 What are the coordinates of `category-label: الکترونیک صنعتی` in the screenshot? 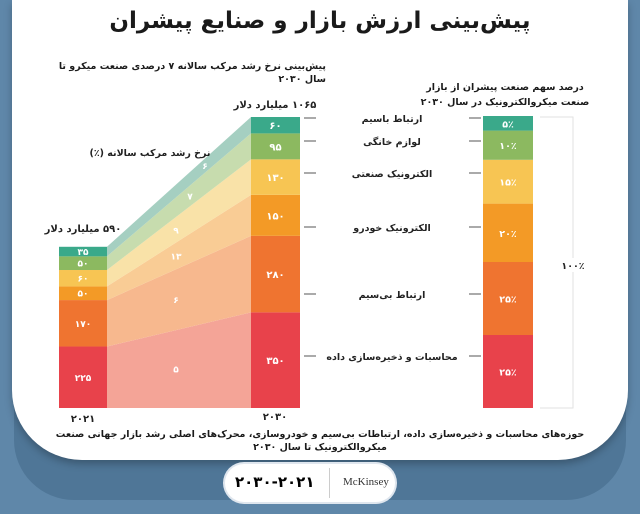 It's located at (392, 174).